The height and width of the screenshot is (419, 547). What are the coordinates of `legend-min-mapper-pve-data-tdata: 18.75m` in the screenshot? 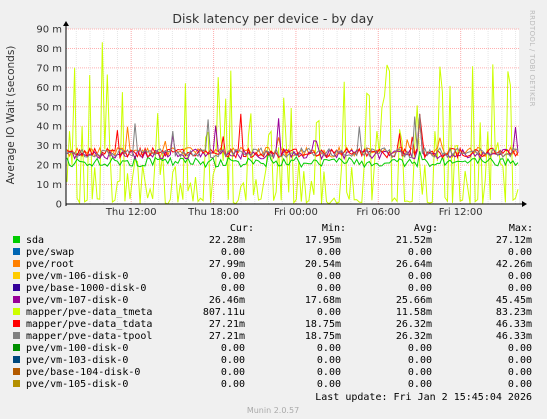 It's located at (323, 324).